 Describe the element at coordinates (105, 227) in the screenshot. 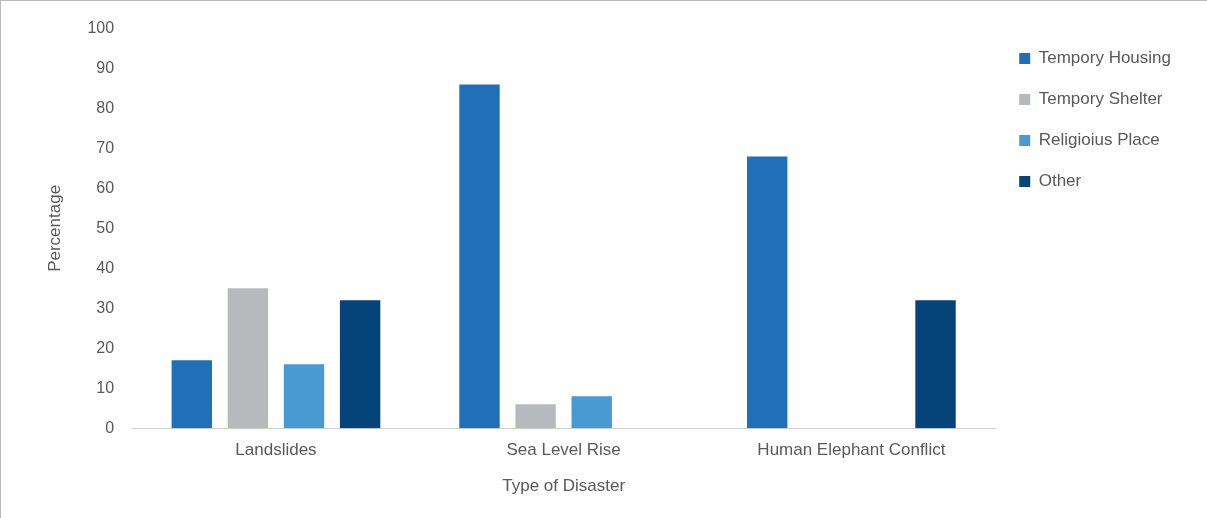

I see `y-tick-label: 50` at that location.